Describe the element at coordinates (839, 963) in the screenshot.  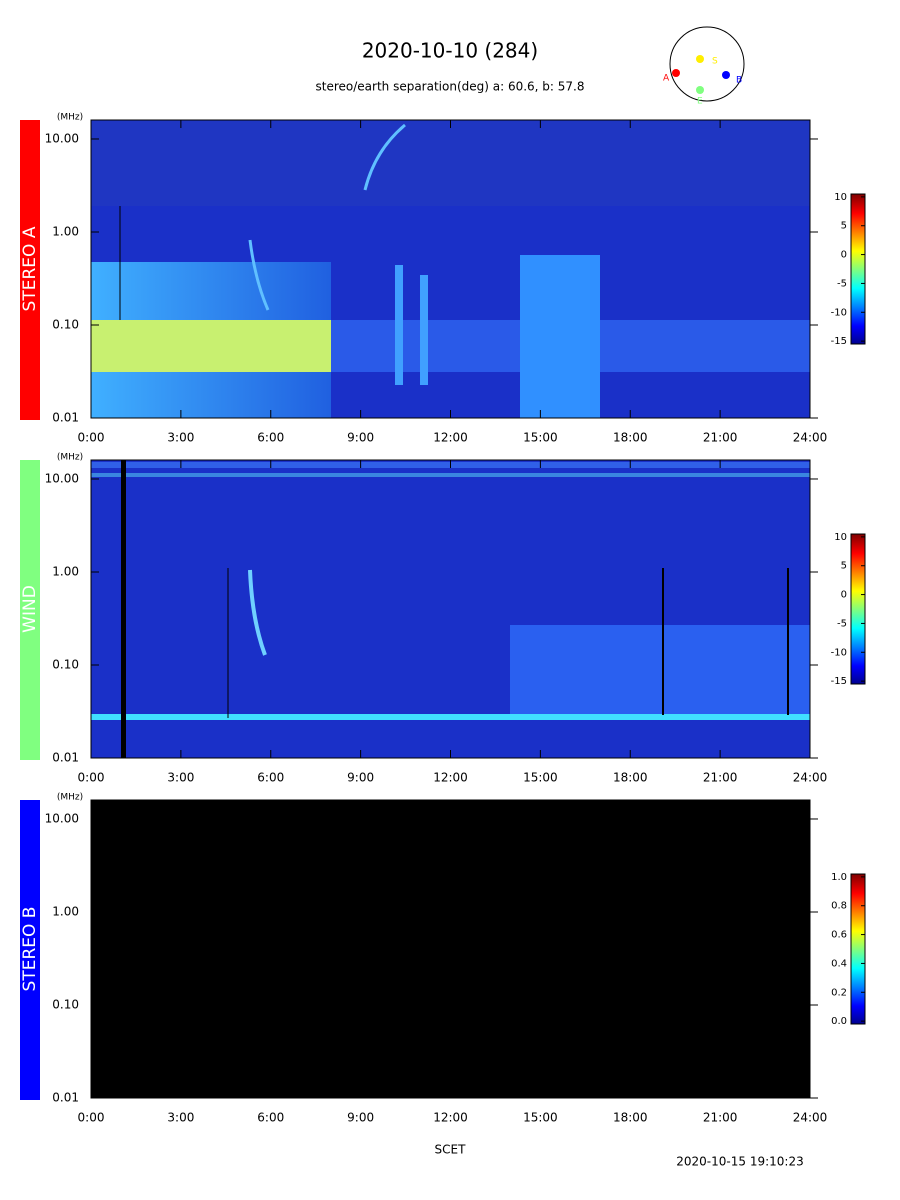
I see `colorbar-tick-label: 0.4` at that location.